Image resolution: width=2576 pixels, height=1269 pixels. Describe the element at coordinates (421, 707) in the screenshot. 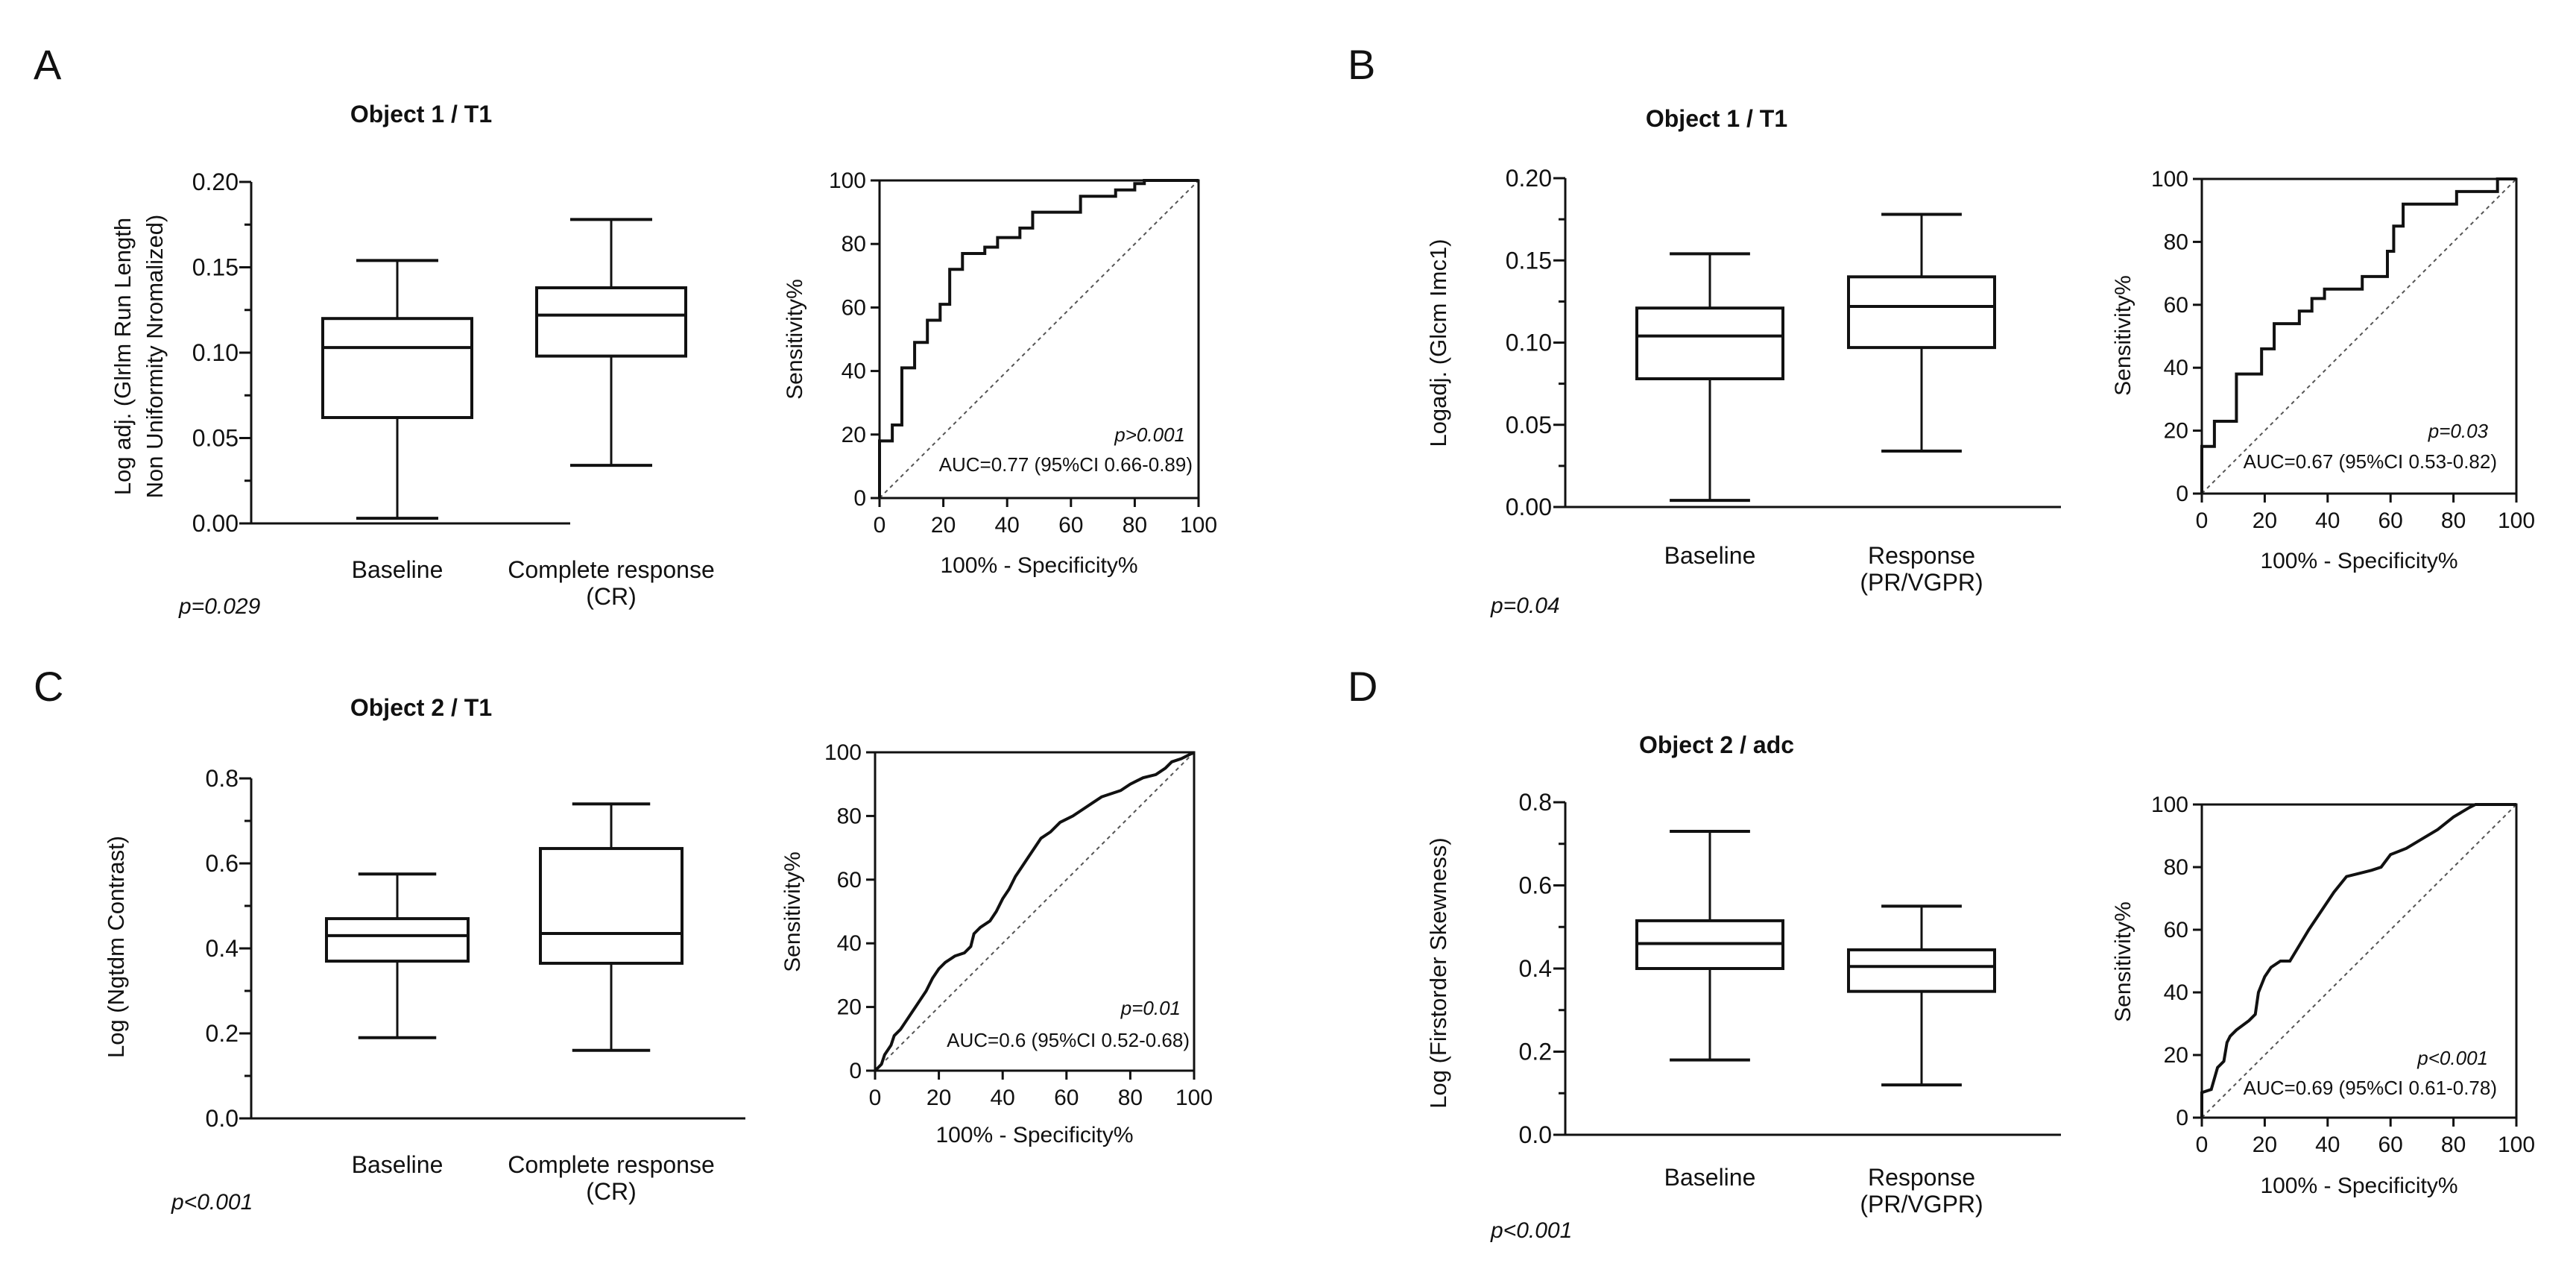

I see `panel-title: Object 2 / T1` at that location.